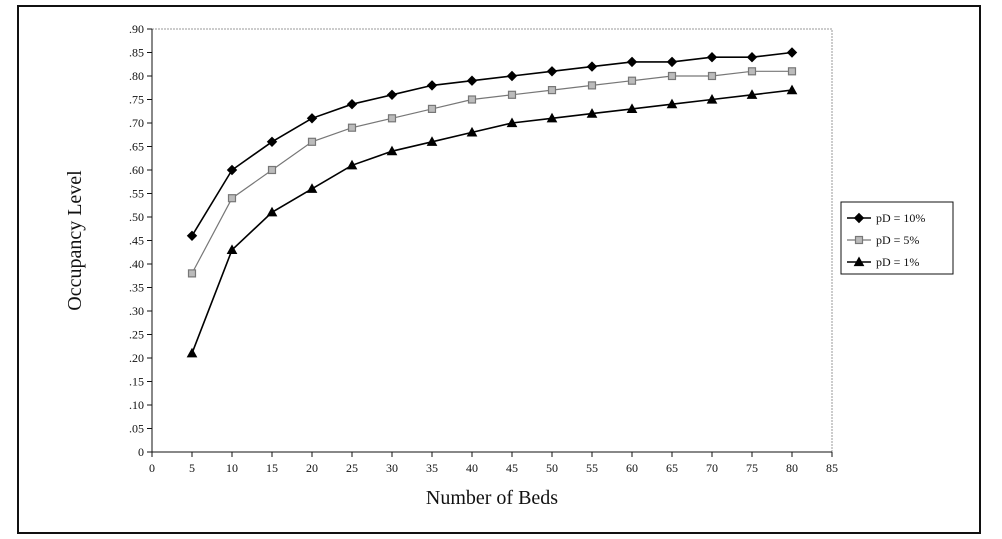 Image resolution: width=1002 pixels, height=539 pixels. I want to click on y-tick-label: .05, so click(136, 429).